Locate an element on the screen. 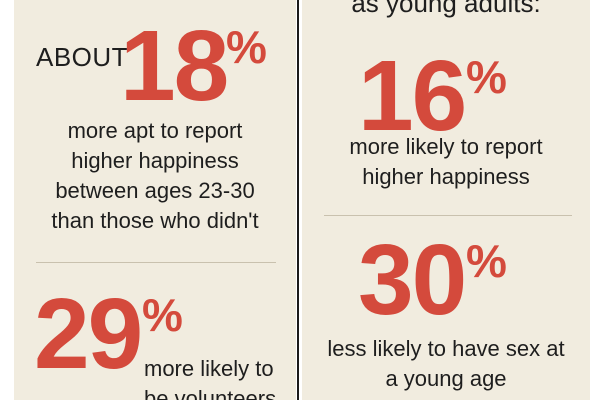 The width and height of the screenshot is (600, 400). stat-29-caption-line1: more likely to is located at coordinates (209, 368).